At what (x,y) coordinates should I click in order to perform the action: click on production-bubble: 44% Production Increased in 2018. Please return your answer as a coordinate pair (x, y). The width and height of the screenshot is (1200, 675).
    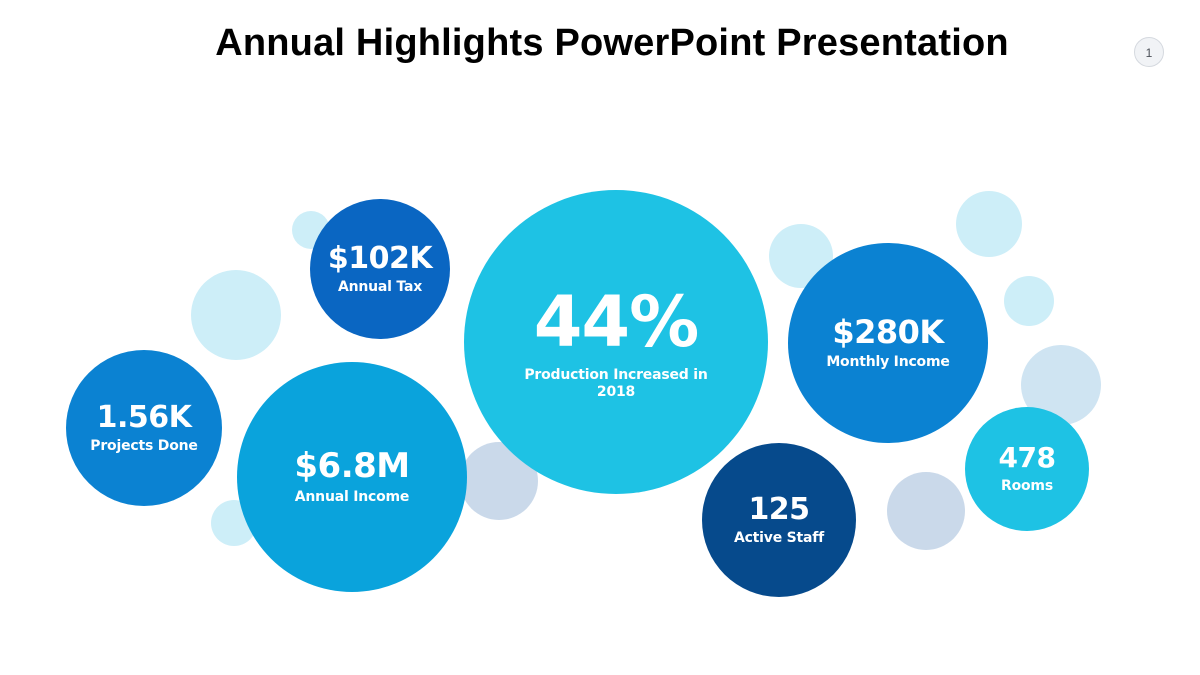
    Looking at the image, I should click on (616, 342).